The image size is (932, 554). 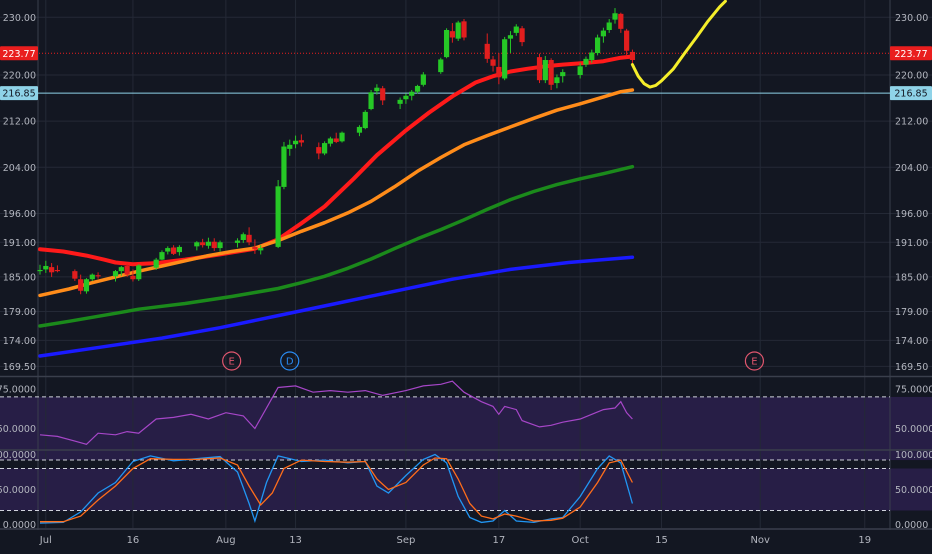 What do you see at coordinates (336, 490) in the screenshot?
I see `stoch-line` at bounding box center [336, 490].